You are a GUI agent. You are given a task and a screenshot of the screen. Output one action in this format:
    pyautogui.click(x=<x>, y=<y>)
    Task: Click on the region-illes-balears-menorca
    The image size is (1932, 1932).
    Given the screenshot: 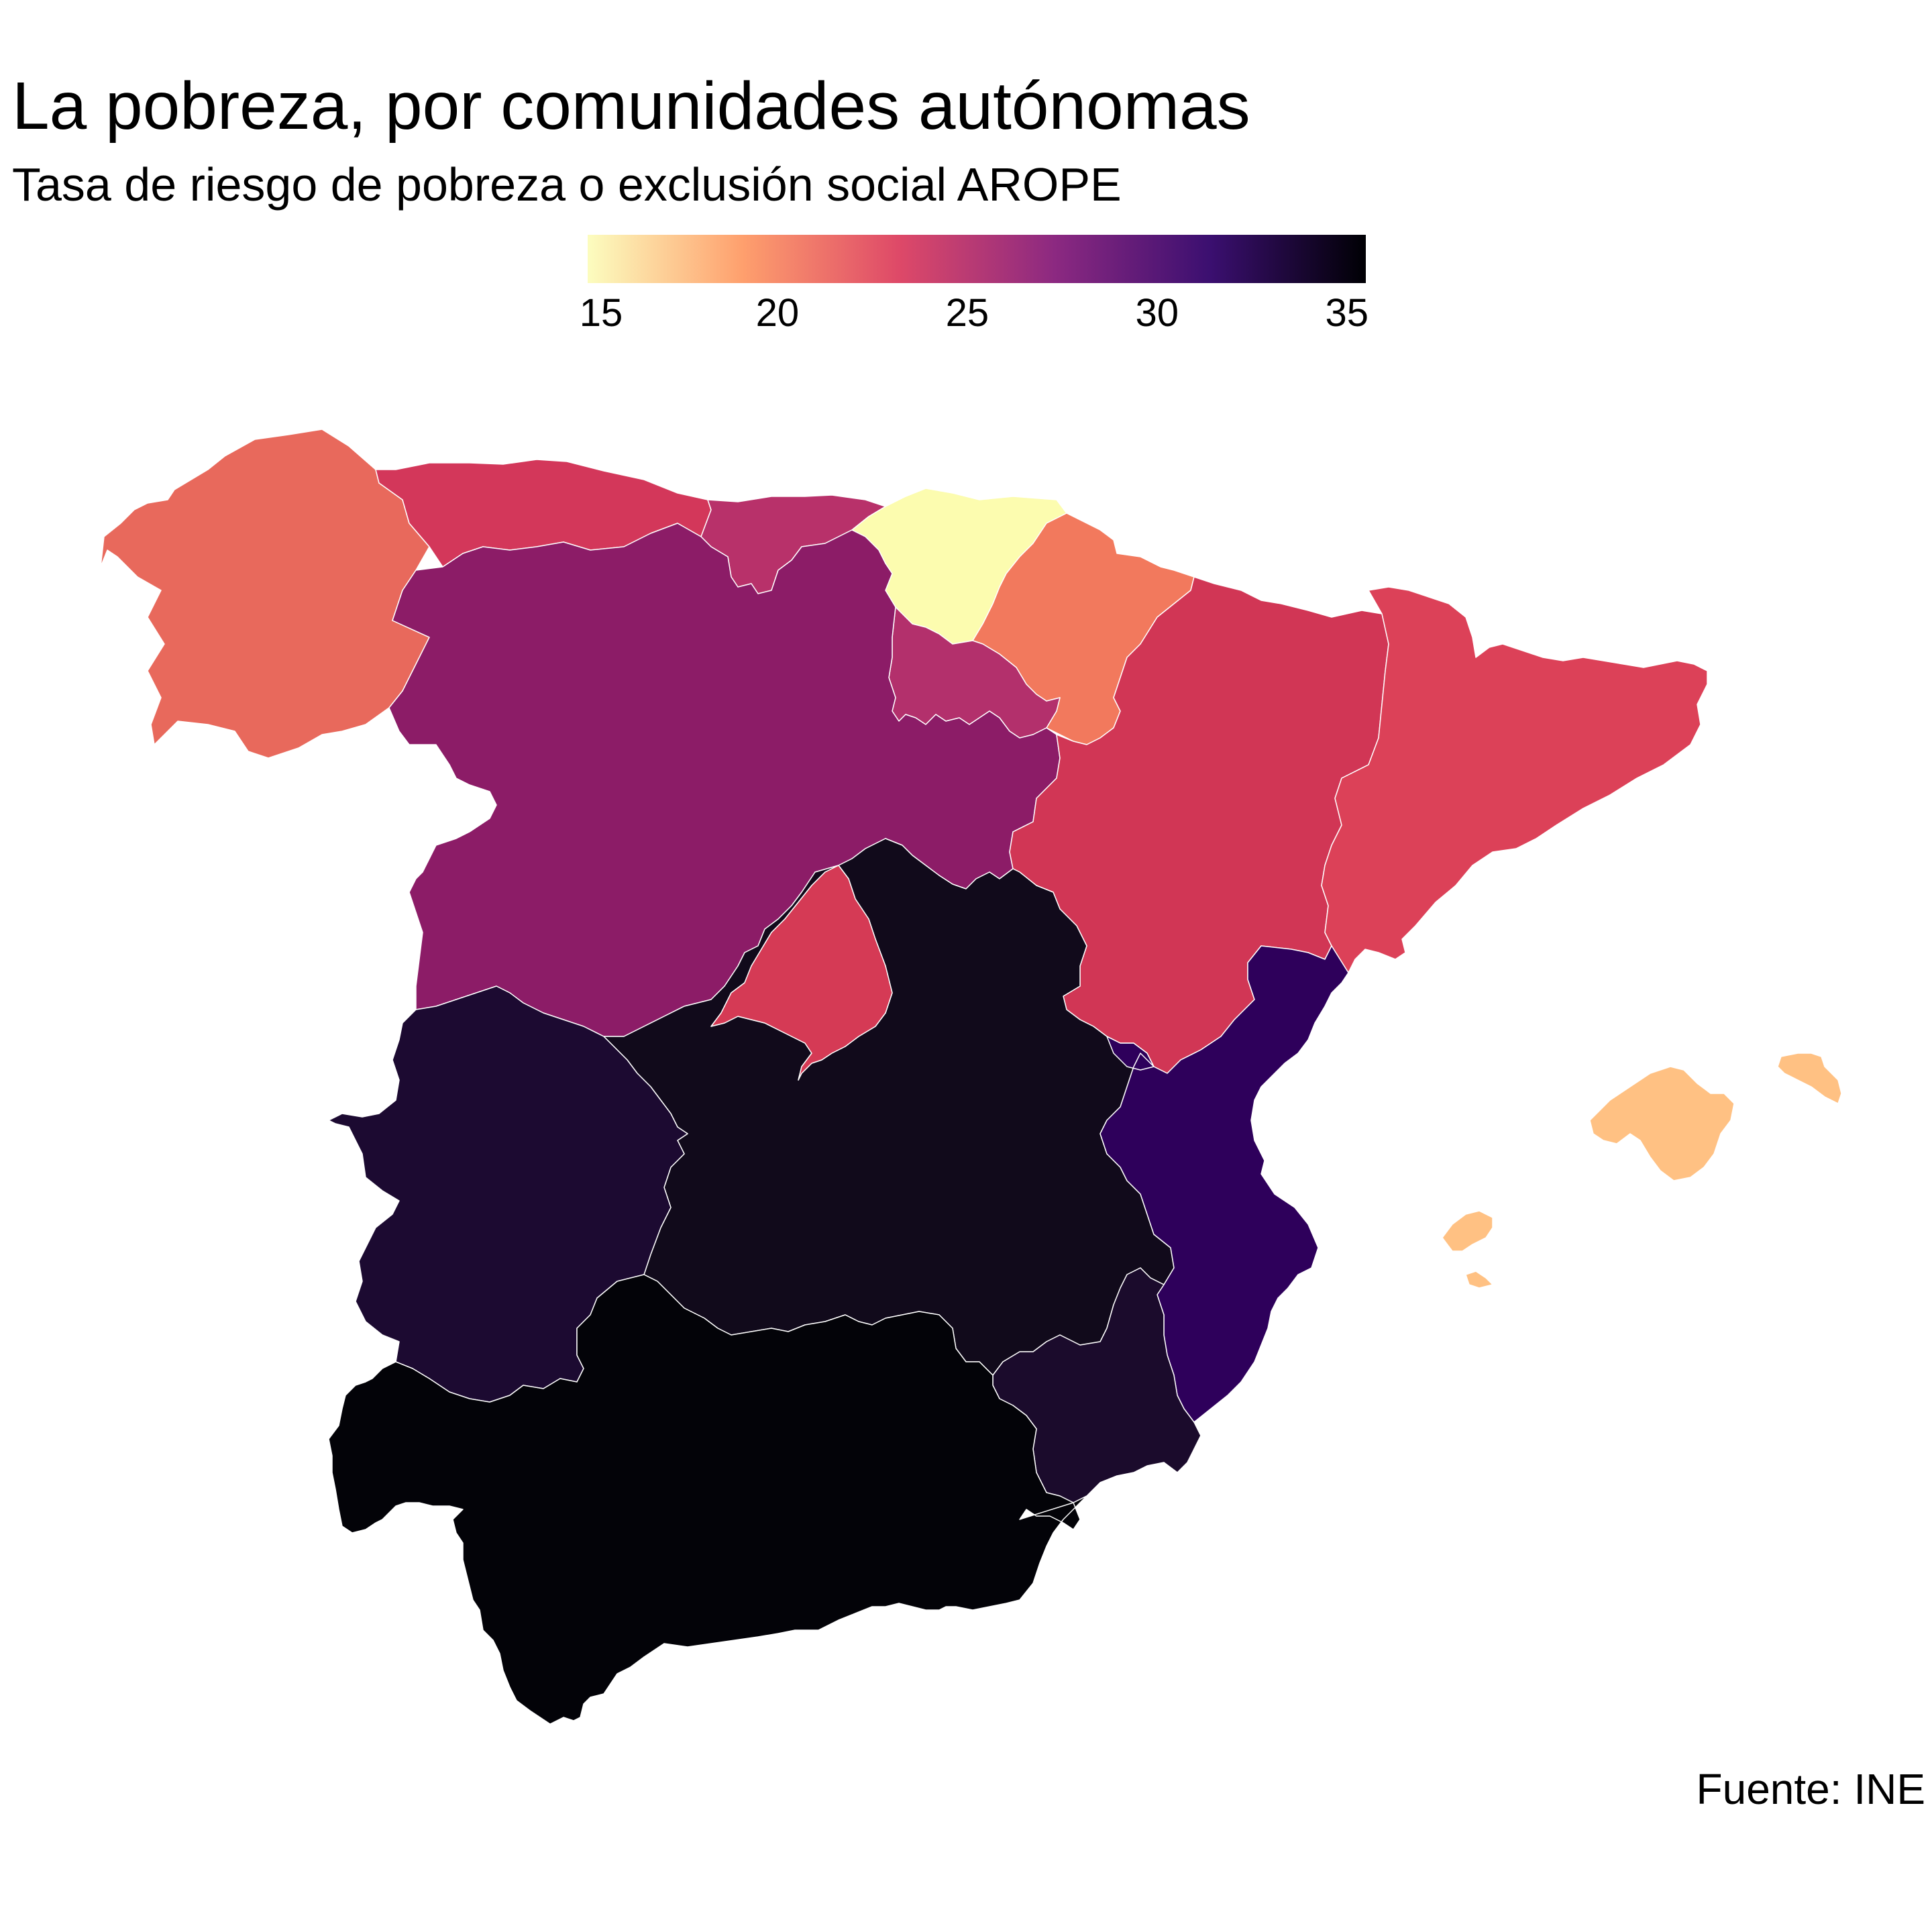 What is the action you would take?
    pyautogui.click(x=1809, y=1078)
    